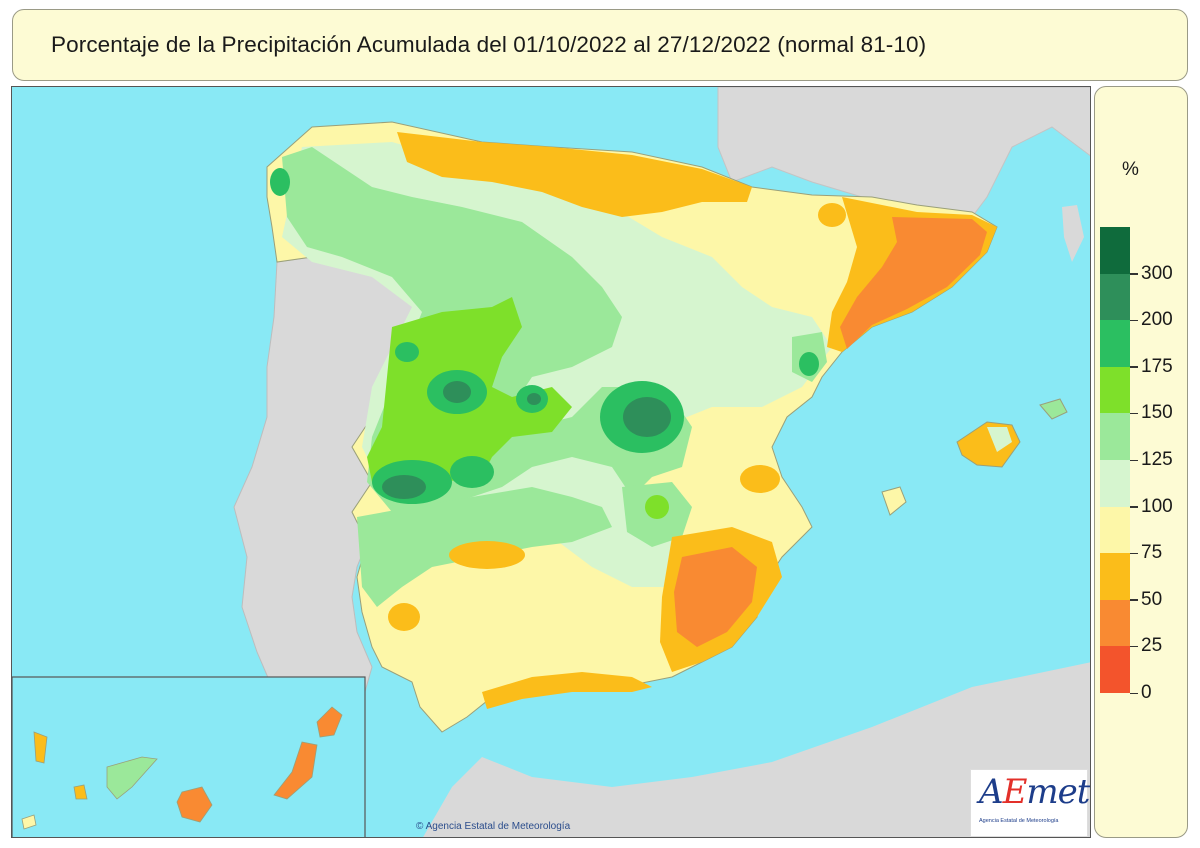 Image resolution: width=1200 pixels, height=848 pixels. What do you see at coordinates (280, 182) in the screenshot?
I see `precip-175-200-galicia` at bounding box center [280, 182].